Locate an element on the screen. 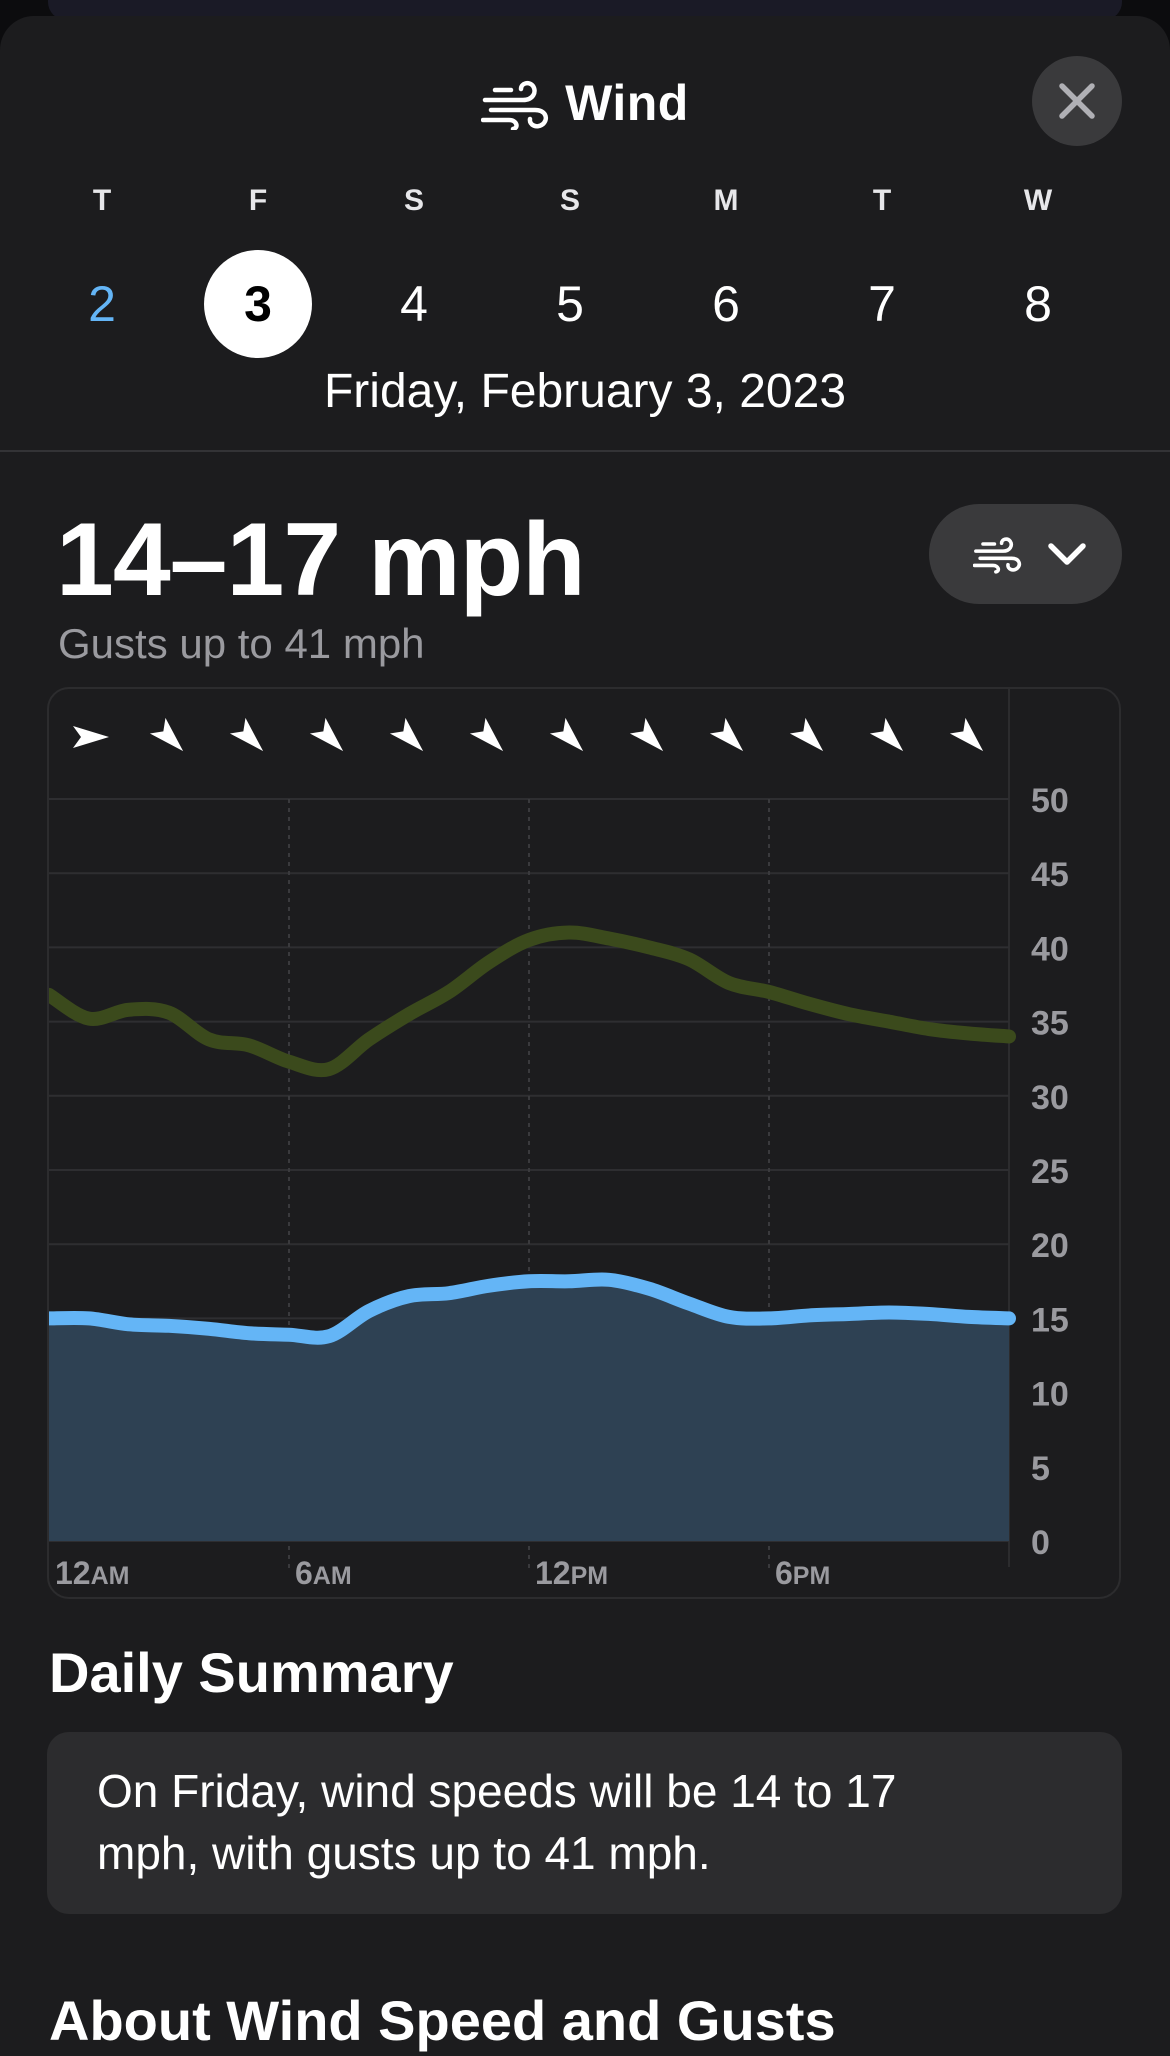 The width and height of the screenshot is (1170, 2056). day-button-4: 4 is located at coordinates (414, 304).